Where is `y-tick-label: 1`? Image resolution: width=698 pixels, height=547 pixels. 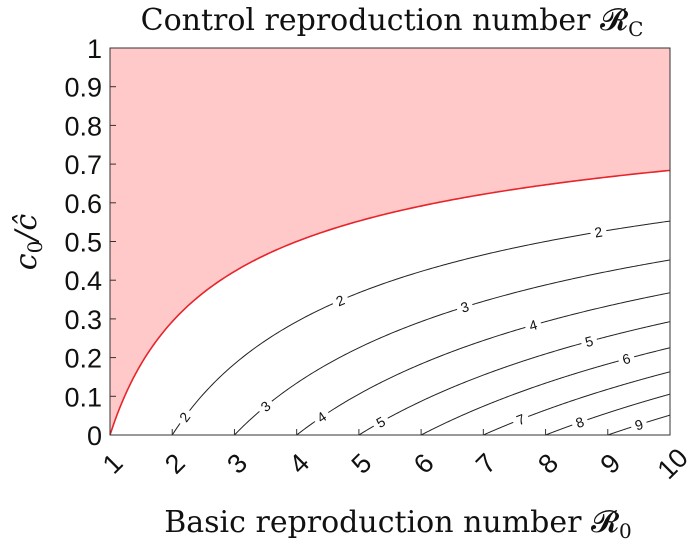
y-tick-label: 1 is located at coordinates (94, 49).